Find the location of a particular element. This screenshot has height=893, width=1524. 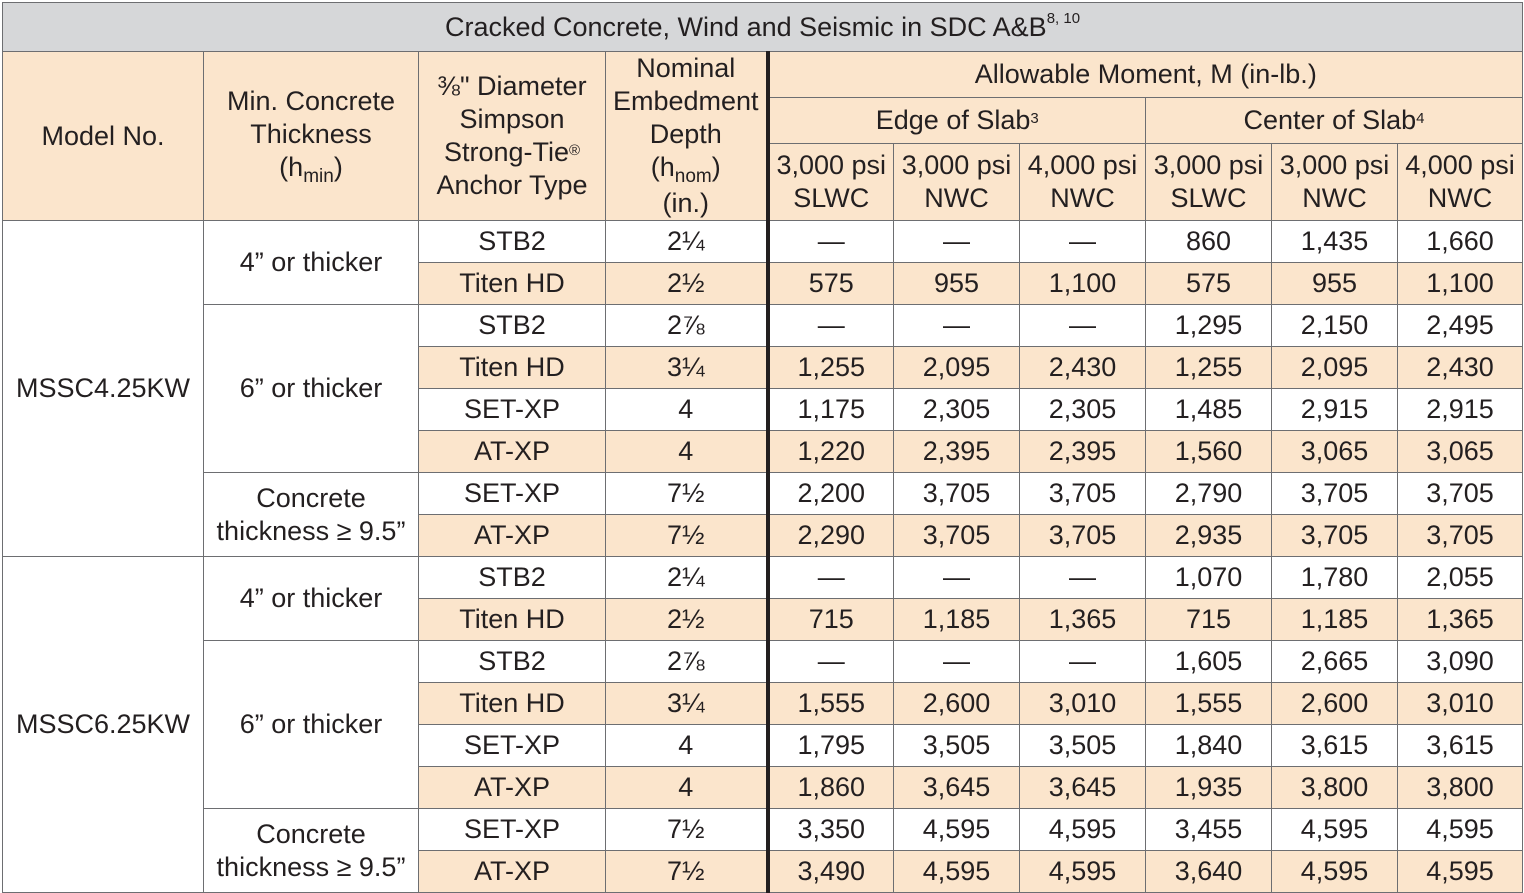

embedment-depth-cell: 2⅞ is located at coordinates (686, 325).